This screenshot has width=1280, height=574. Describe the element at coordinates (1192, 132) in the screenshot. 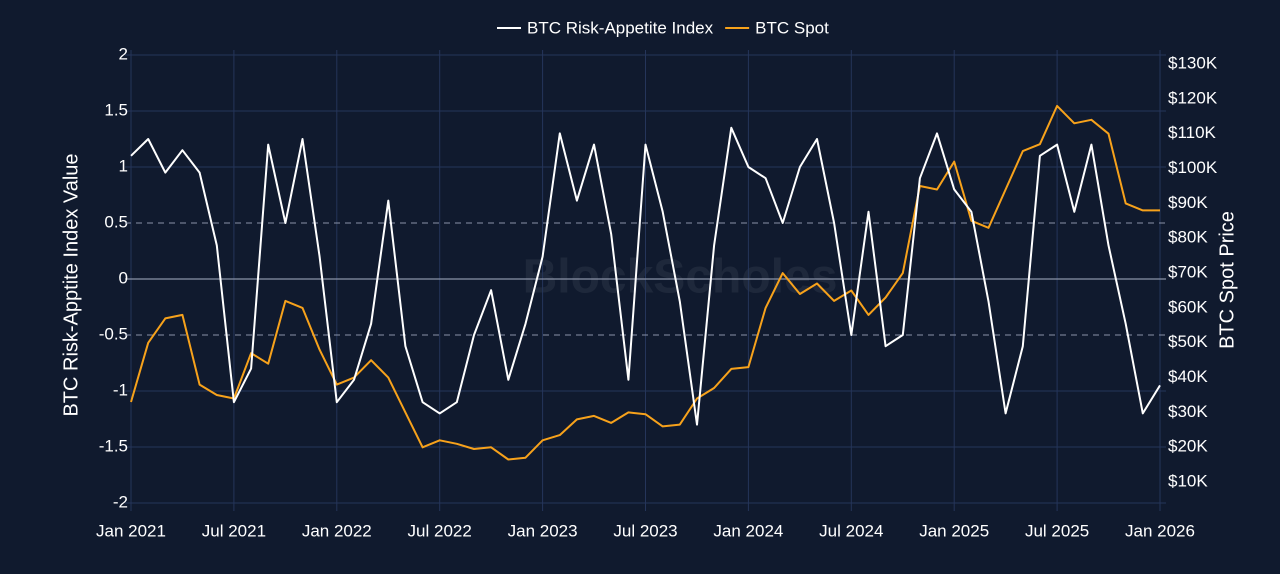

I see `y2-tick-label: $110K` at that location.